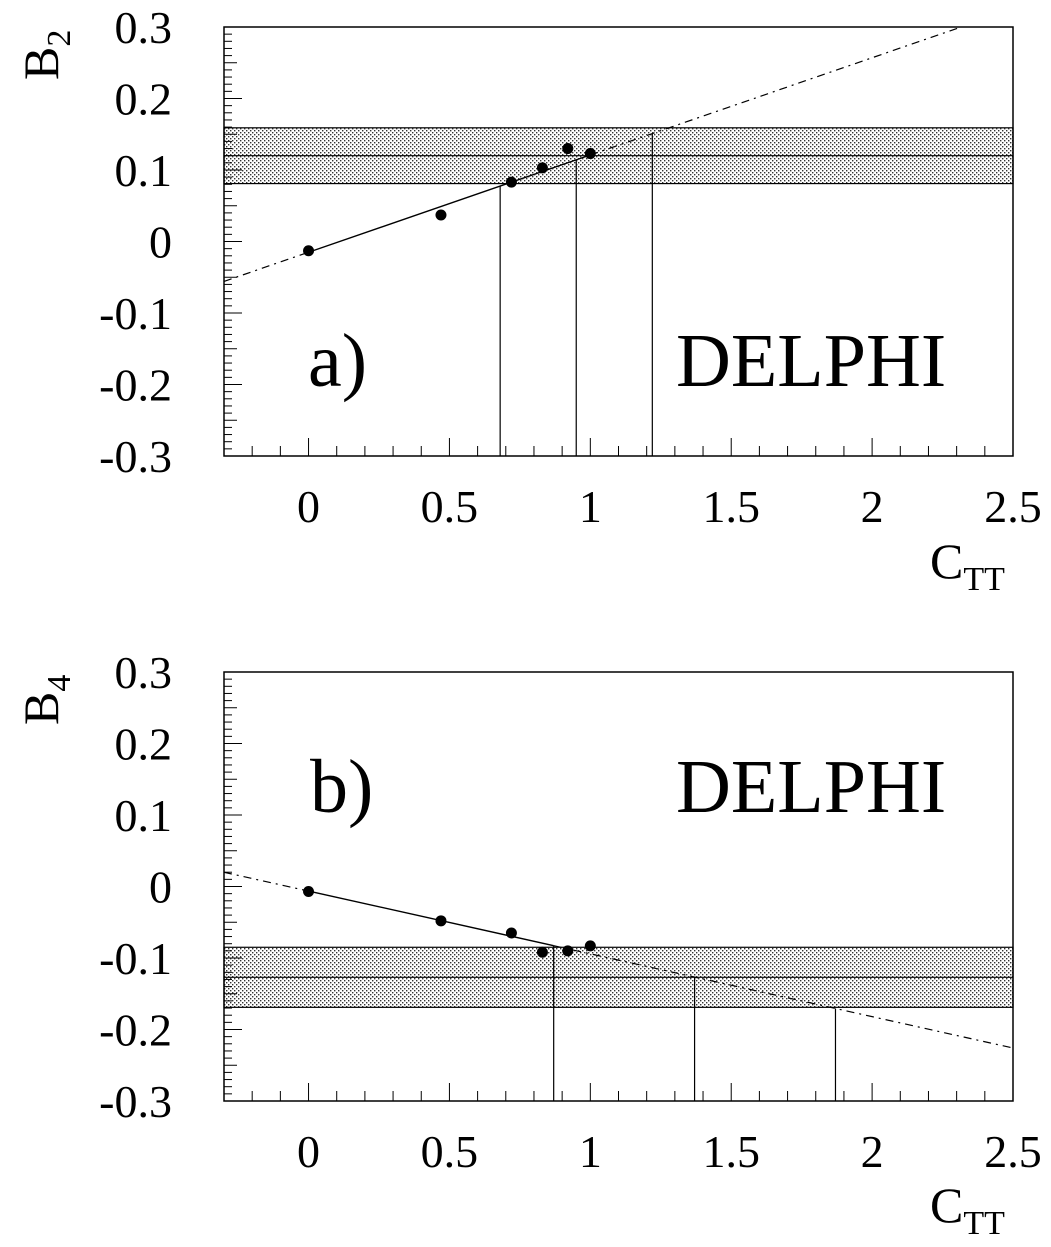  I want to click on panel-label: a), so click(337, 361).